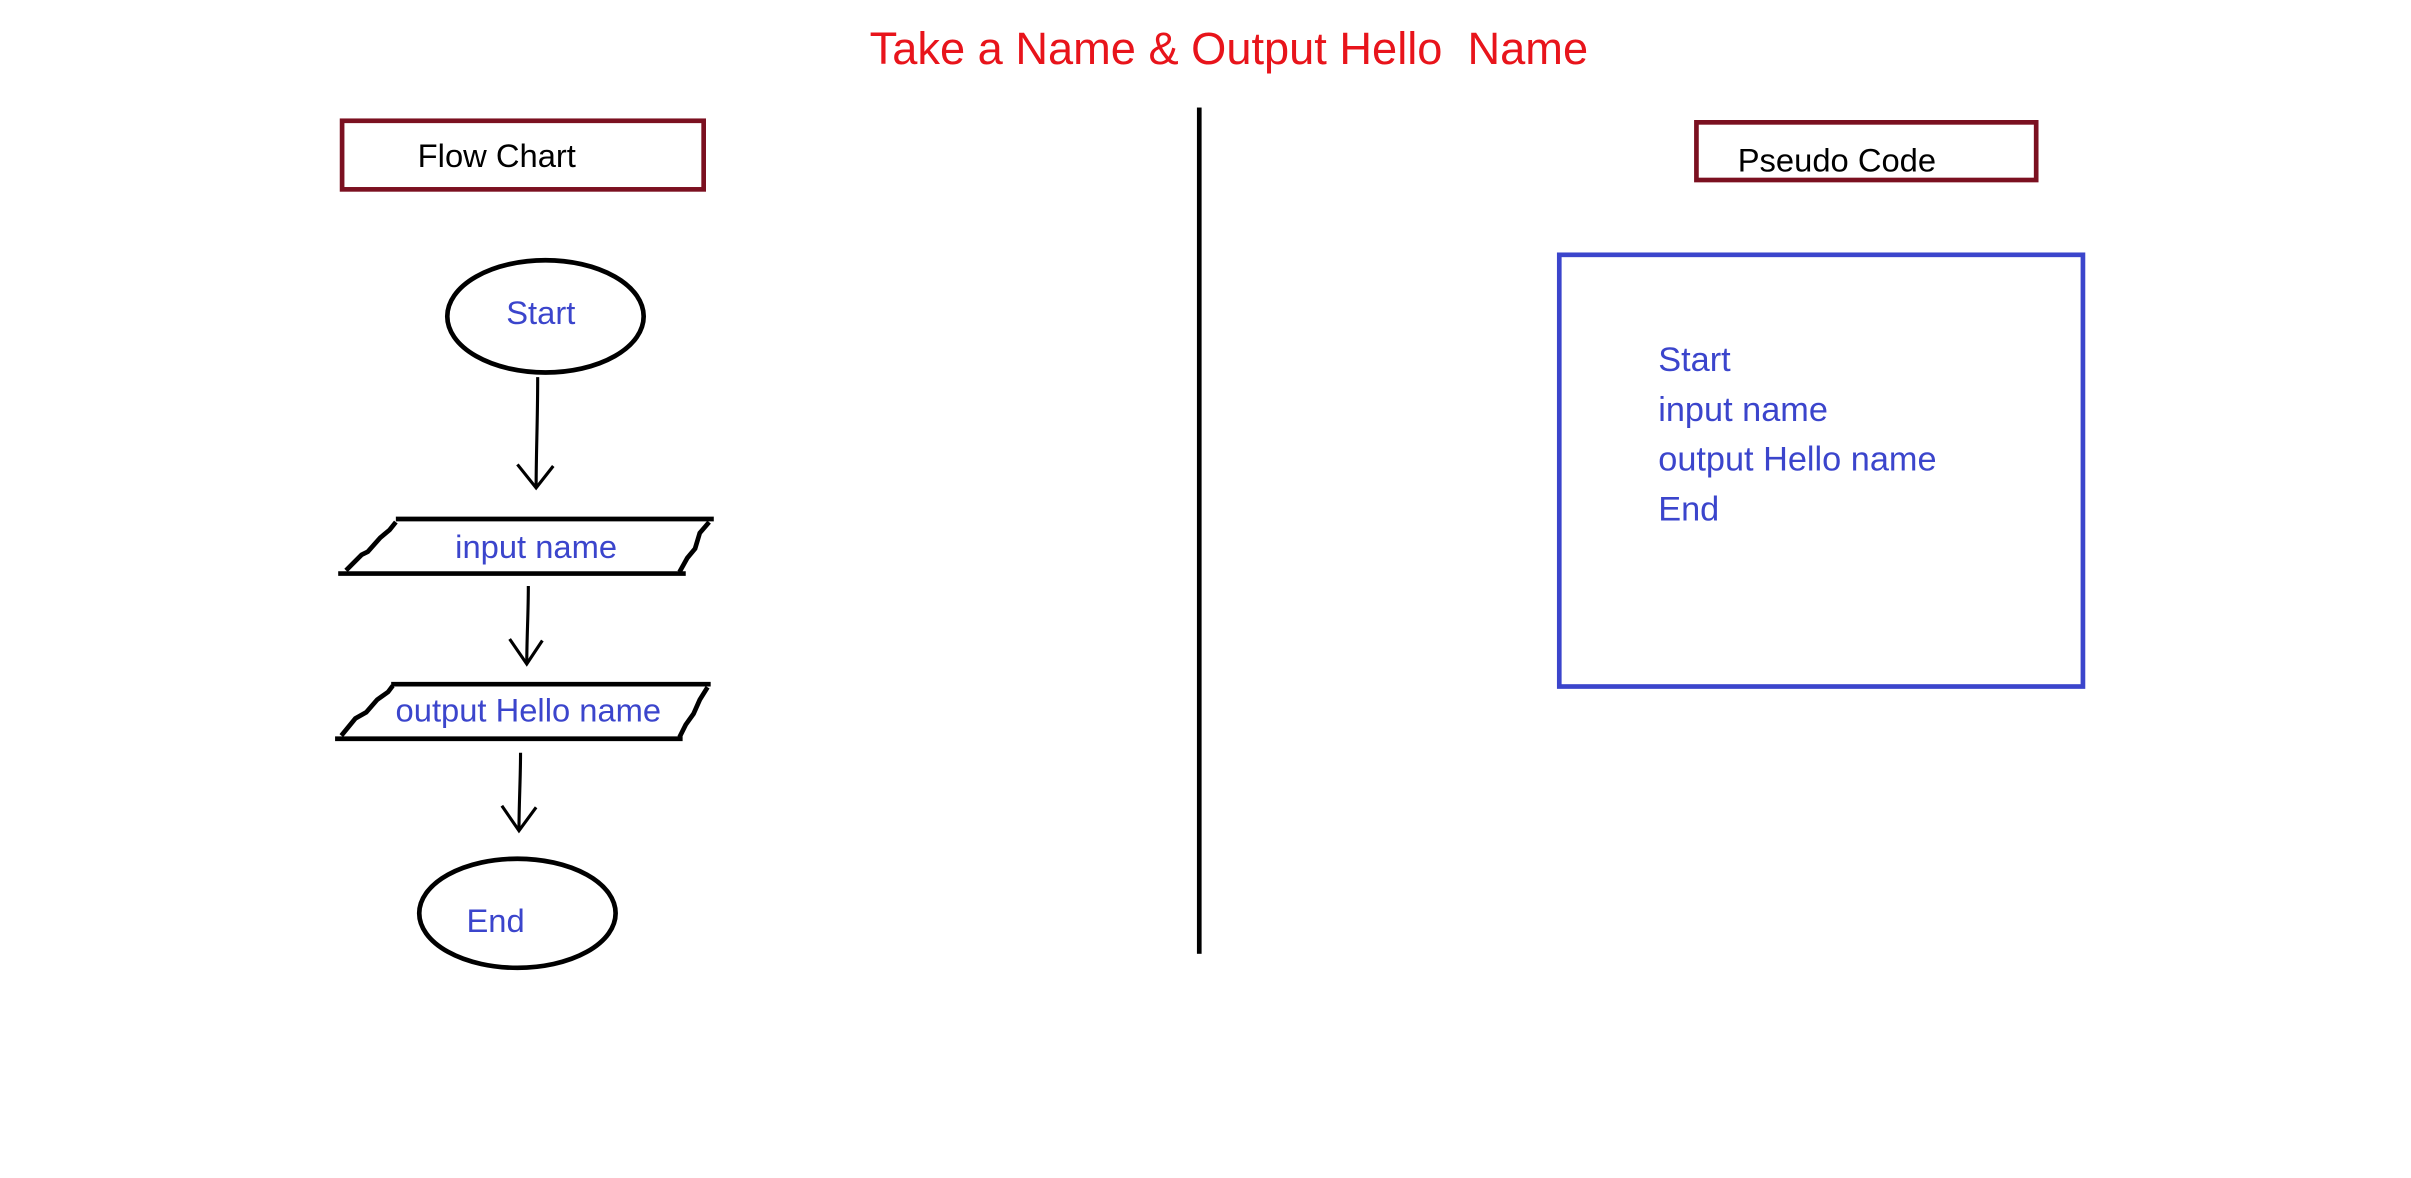  I want to click on pseudo-code-line: output Hello name, so click(1797, 459).